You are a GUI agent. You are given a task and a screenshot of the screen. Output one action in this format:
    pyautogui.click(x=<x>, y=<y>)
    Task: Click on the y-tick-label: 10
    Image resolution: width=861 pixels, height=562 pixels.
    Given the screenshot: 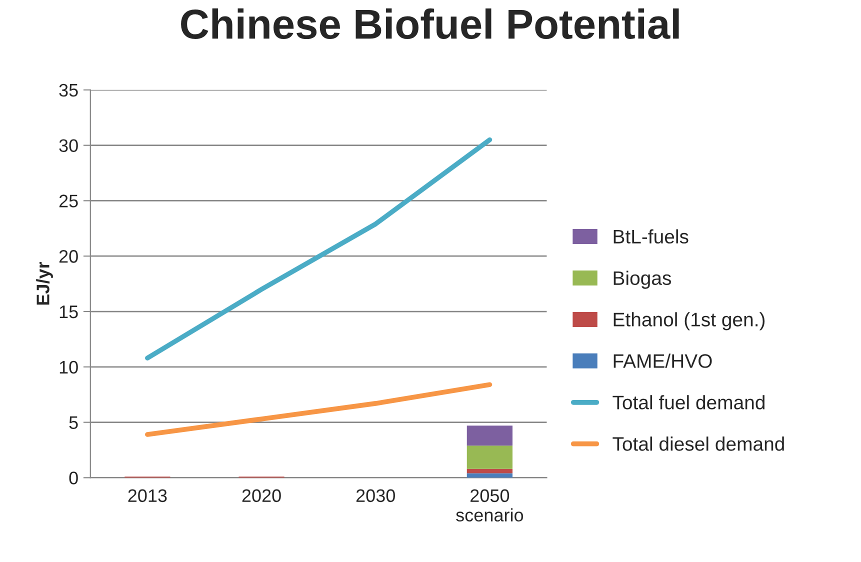 What is the action you would take?
    pyautogui.click(x=69, y=367)
    